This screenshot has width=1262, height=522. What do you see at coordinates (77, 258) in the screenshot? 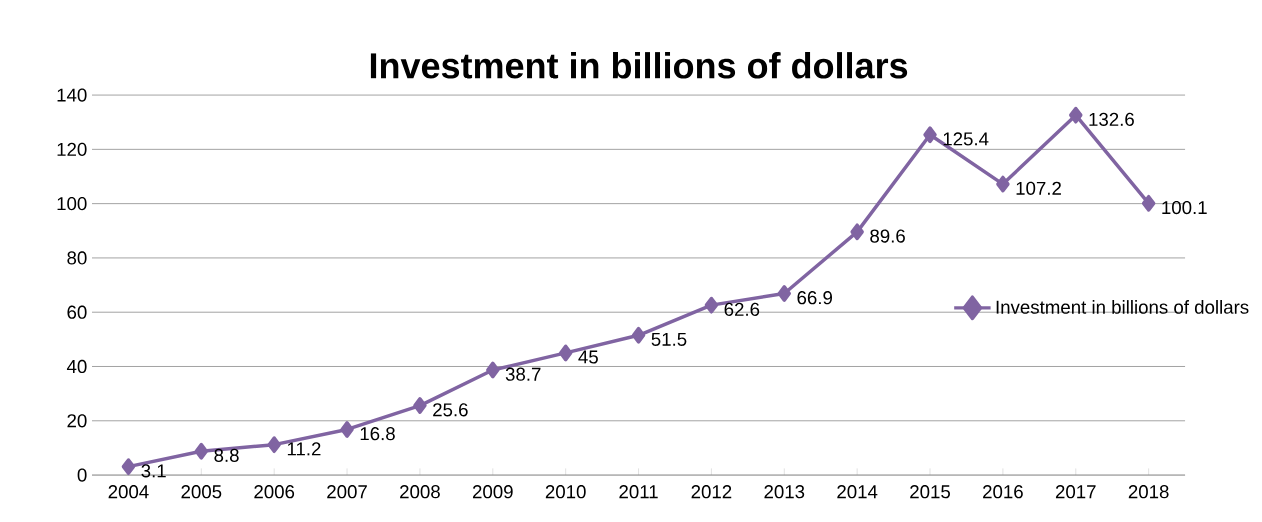
I see `y-tick-label: 80` at bounding box center [77, 258].